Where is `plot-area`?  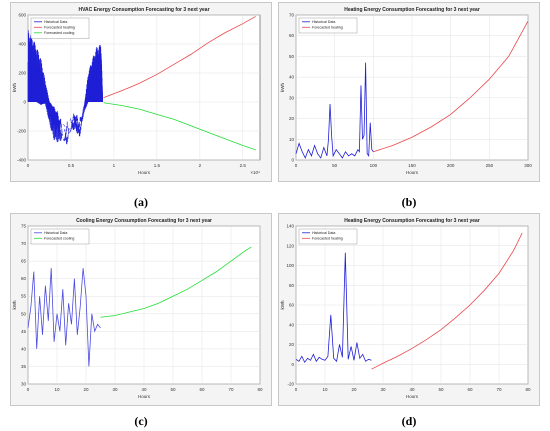
plot-area is located at coordinates (144, 87).